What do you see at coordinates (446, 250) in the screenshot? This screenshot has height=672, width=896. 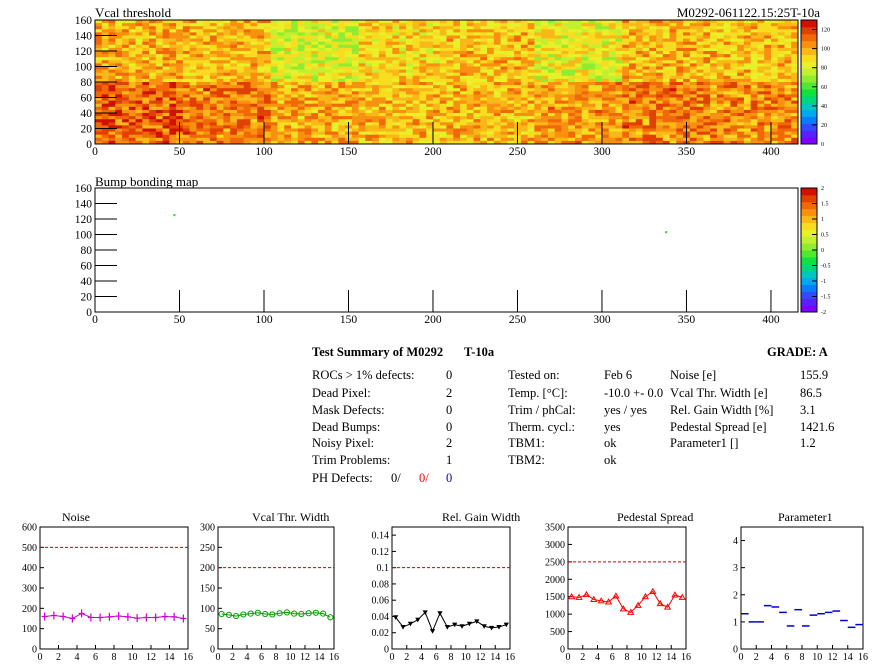 I see `plot-frame` at bounding box center [446, 250].